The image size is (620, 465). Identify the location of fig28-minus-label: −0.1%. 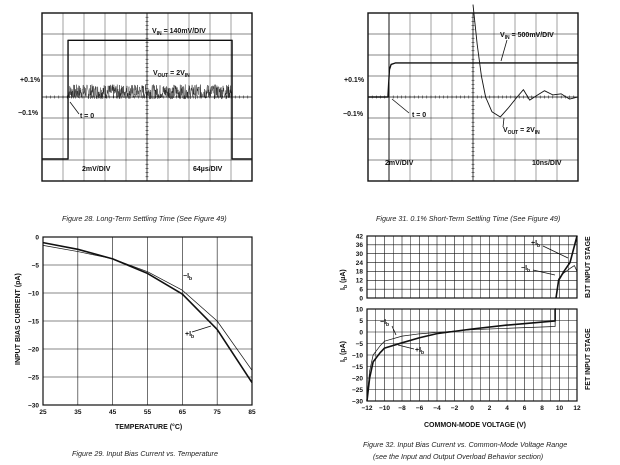
(28, 113).